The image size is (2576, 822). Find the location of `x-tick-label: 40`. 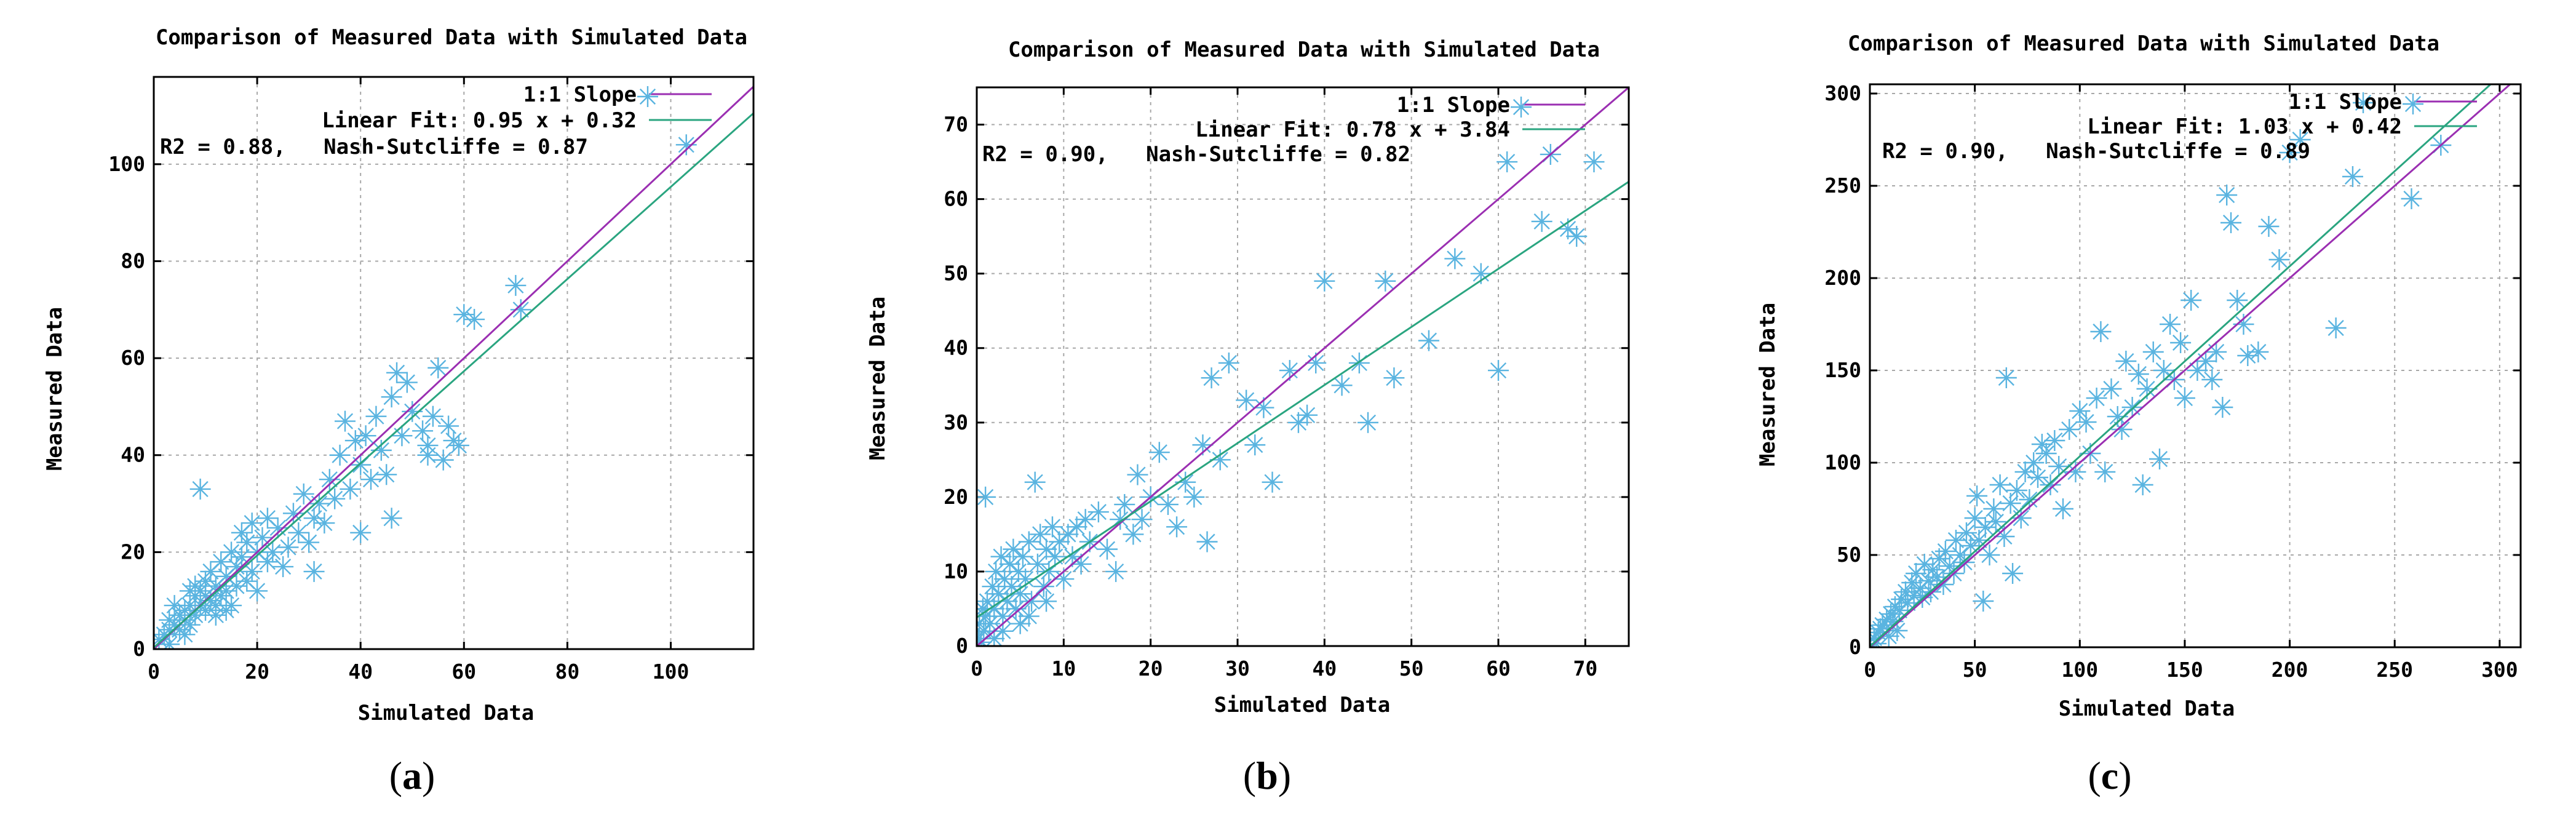

x-tick-label: 40 is located at coordinates (360, 672).